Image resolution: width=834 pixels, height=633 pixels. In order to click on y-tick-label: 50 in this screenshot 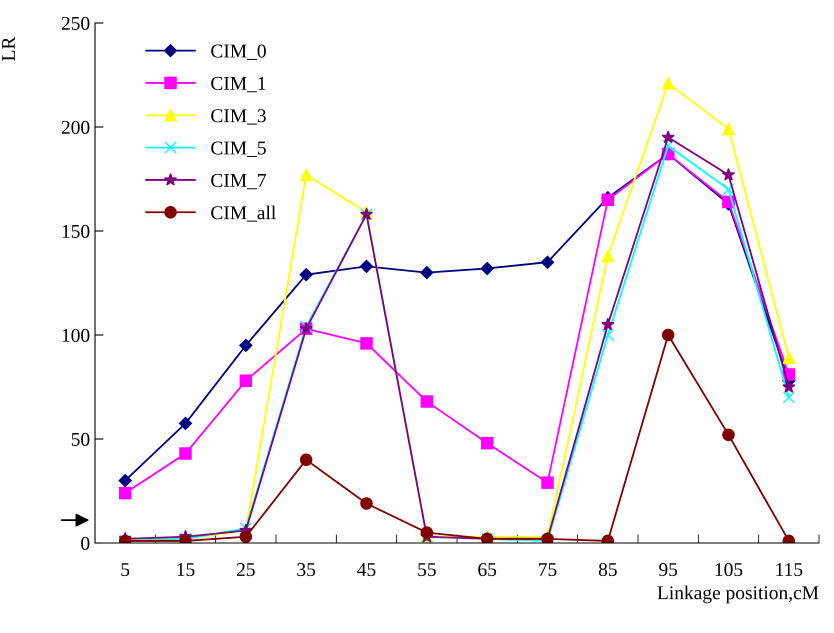, I will do `click(81, 439)`.